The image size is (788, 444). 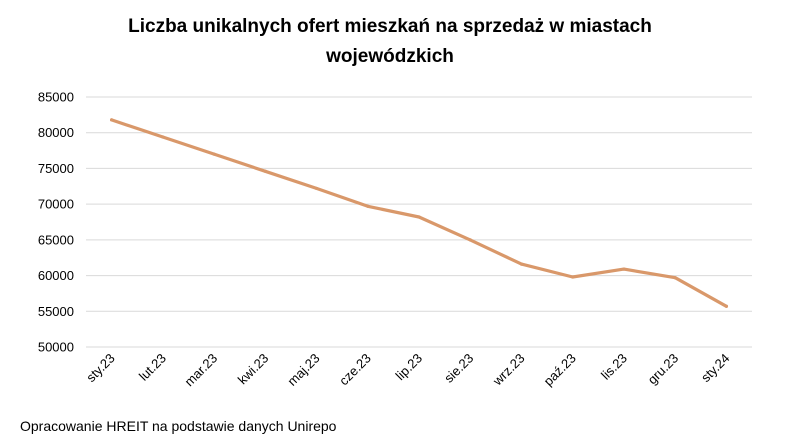 What do you see at coordinates (112, 120) in the screenshot?
I see `data-point-sty.23` at bounding box center [112, 120].